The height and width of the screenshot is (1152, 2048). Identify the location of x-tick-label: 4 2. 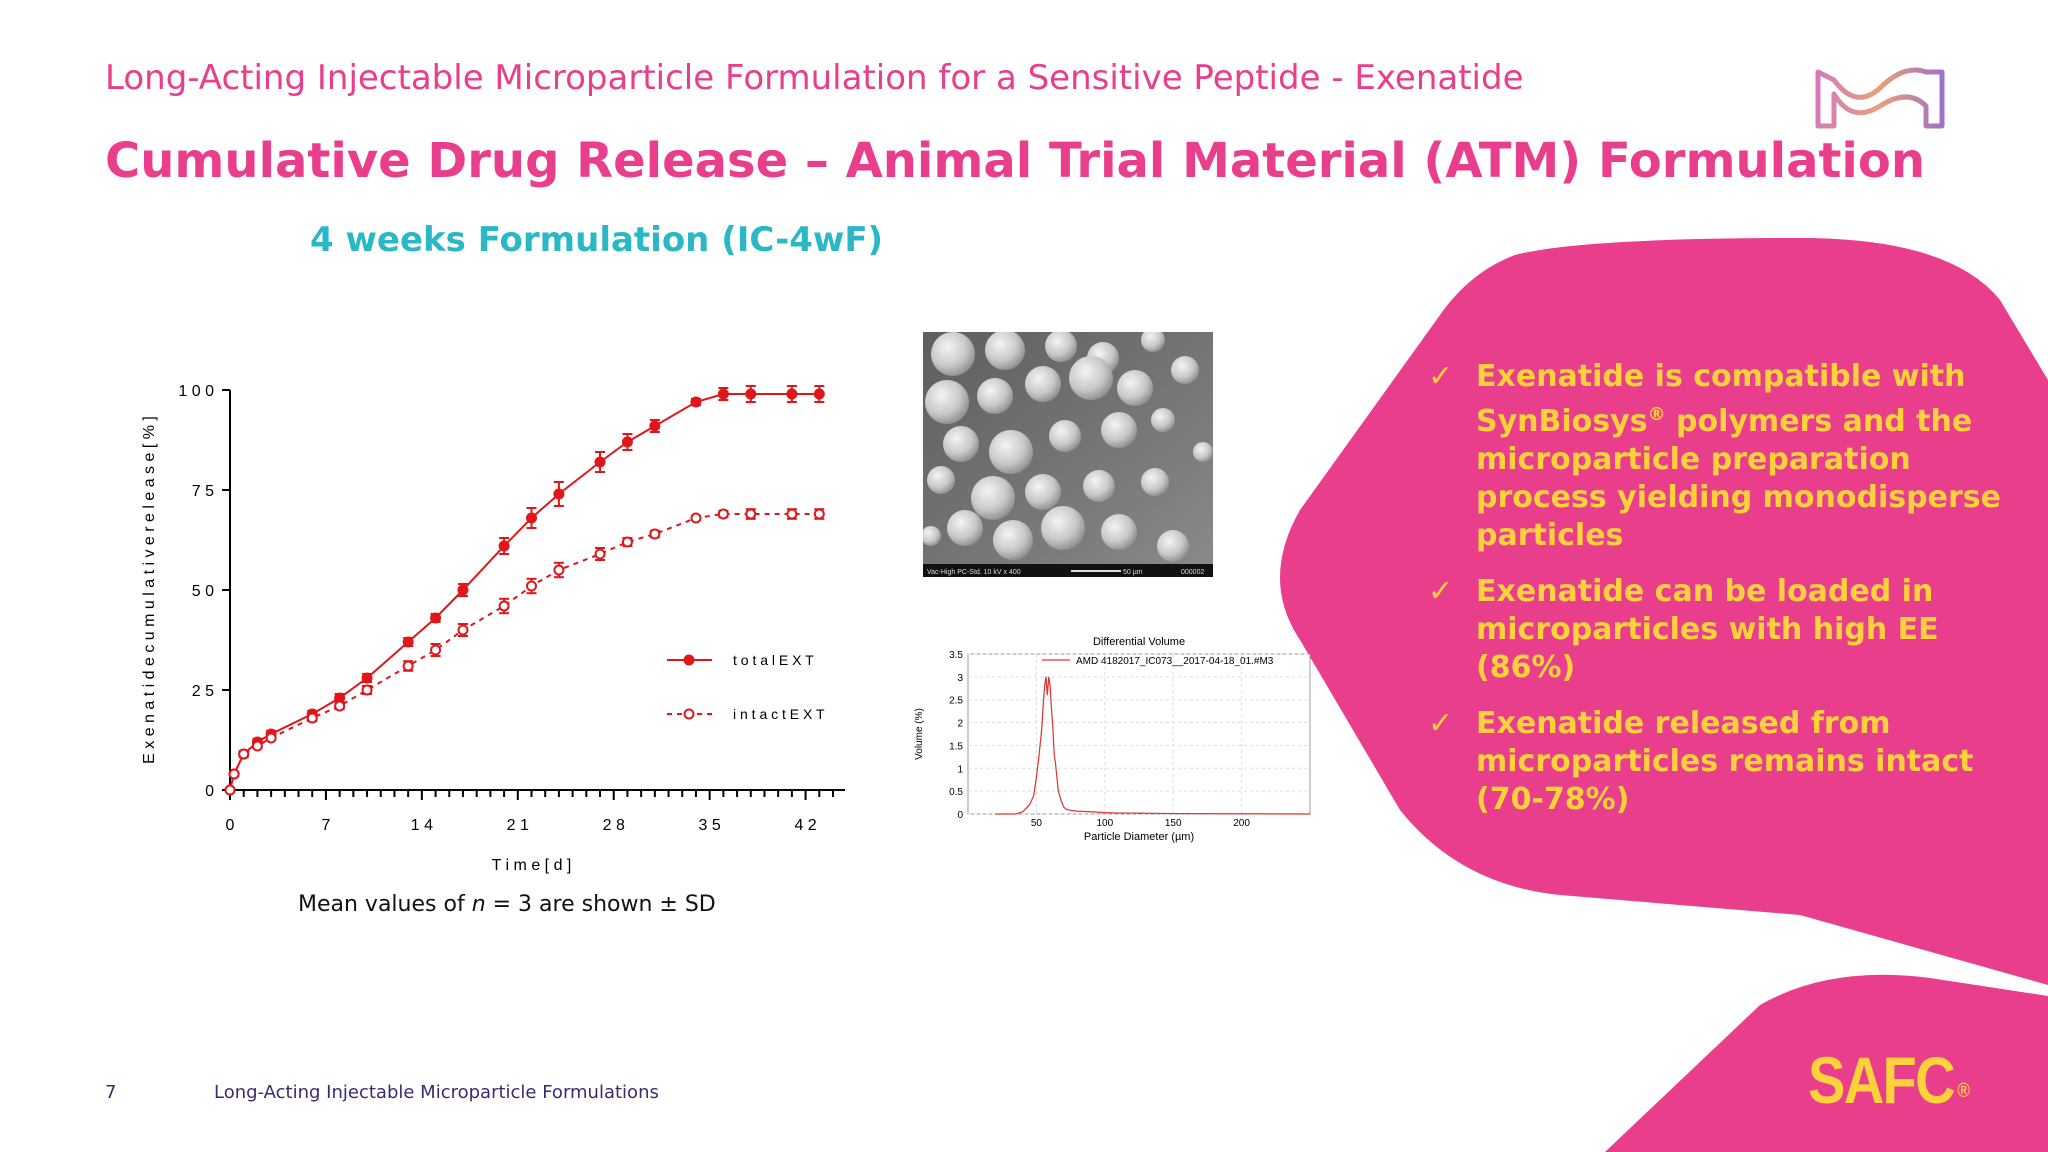
(805, 825).